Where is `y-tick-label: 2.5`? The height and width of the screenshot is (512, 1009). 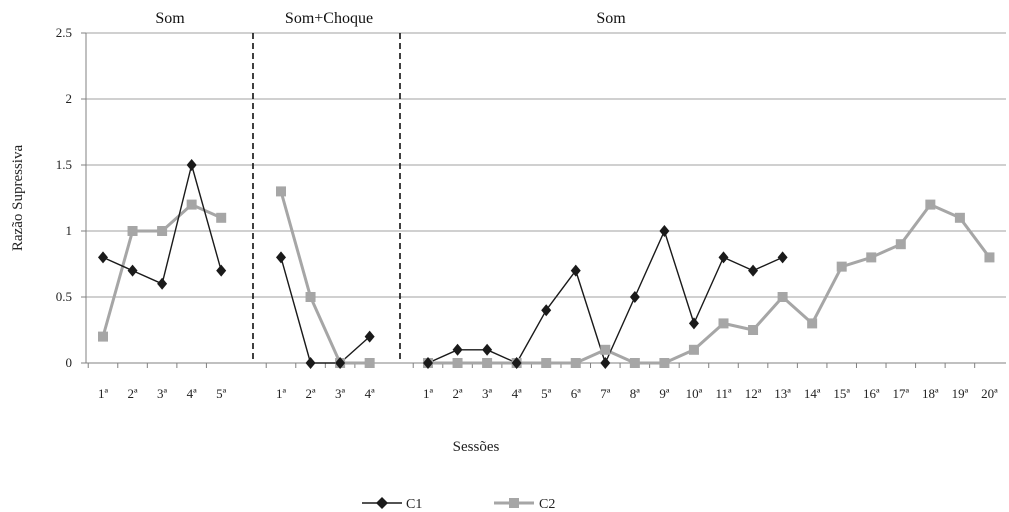
y-tick-label: 2.5 is located at coordinates (64, 32).